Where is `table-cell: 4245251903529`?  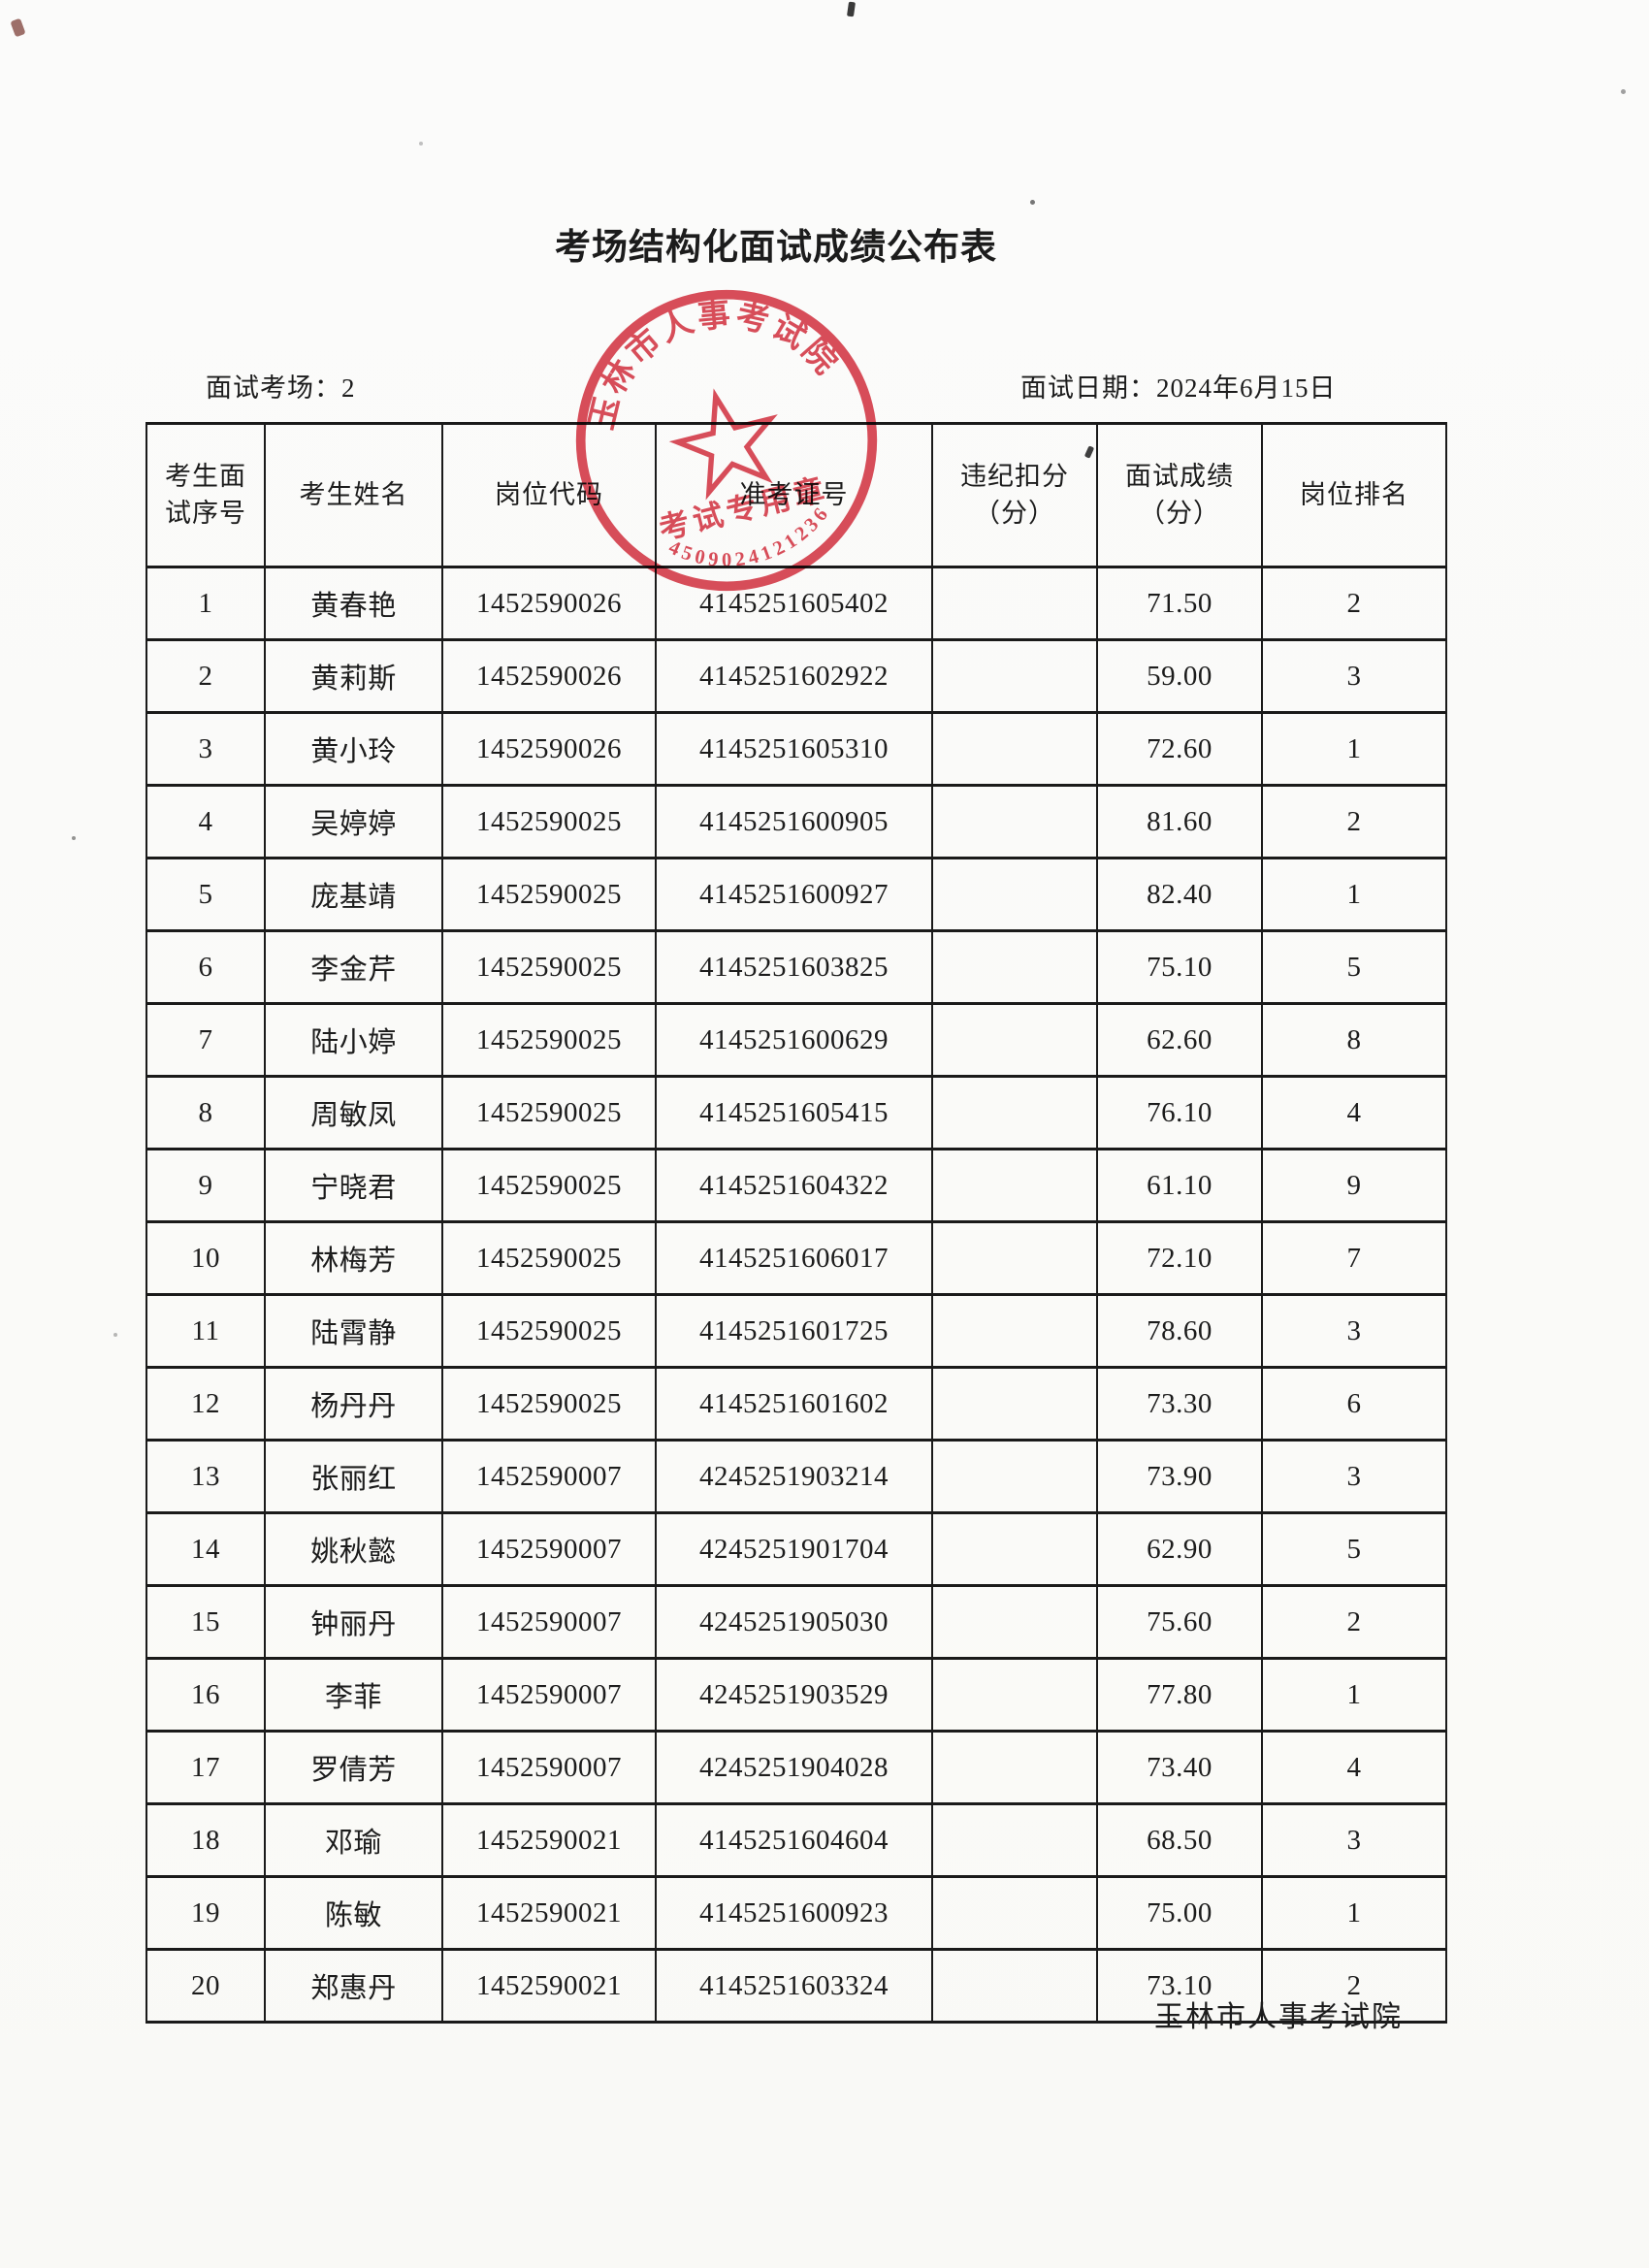 table-cell: 4245251903529 is located at coordinates (794, 1695).